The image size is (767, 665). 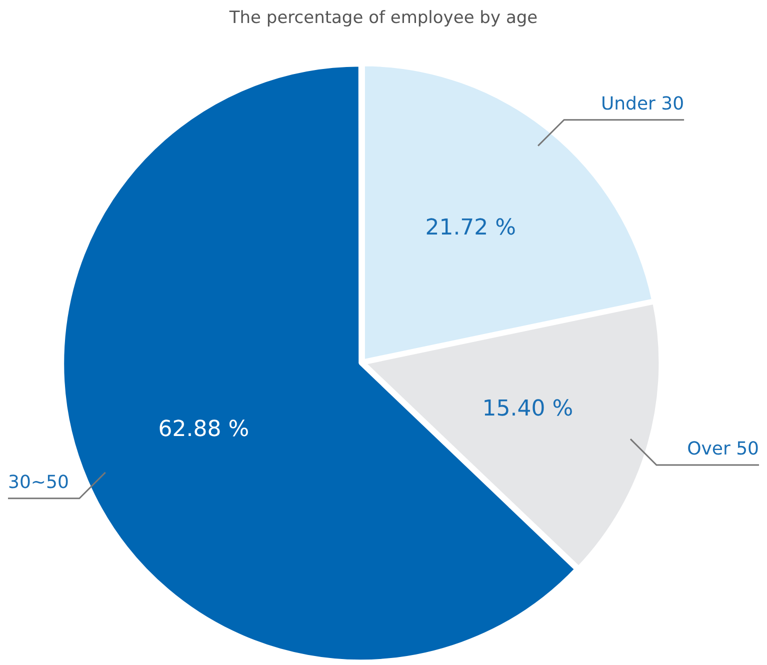 What do you see at coordinates (723, 449) in the screenshot?
I see `slice-label: Over 50` at bounding box center [723, 449].